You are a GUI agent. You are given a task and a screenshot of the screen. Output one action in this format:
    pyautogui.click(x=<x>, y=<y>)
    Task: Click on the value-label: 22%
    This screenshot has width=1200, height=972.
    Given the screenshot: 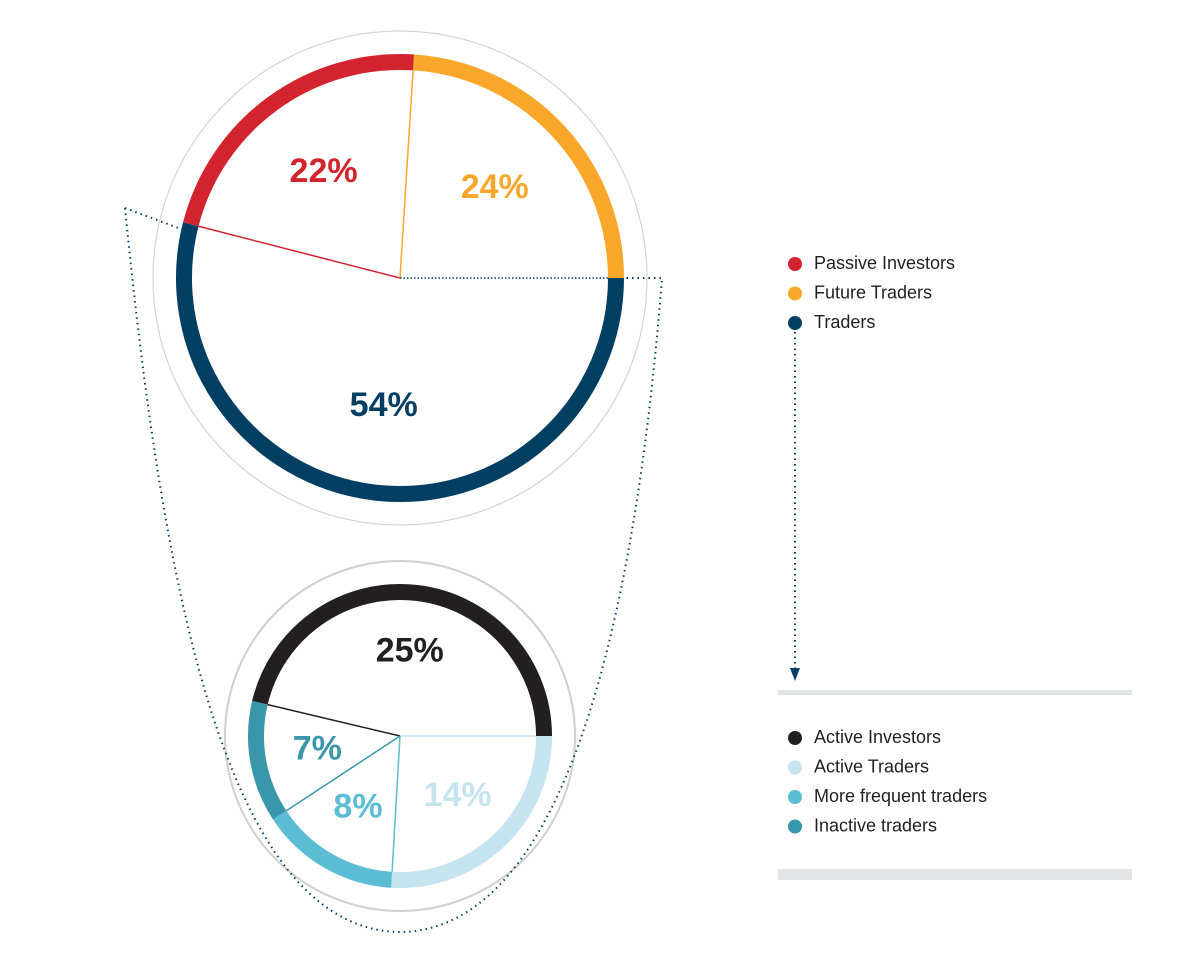 What is the action you would take?
    pyautogui.click(x=324, y=171)
    